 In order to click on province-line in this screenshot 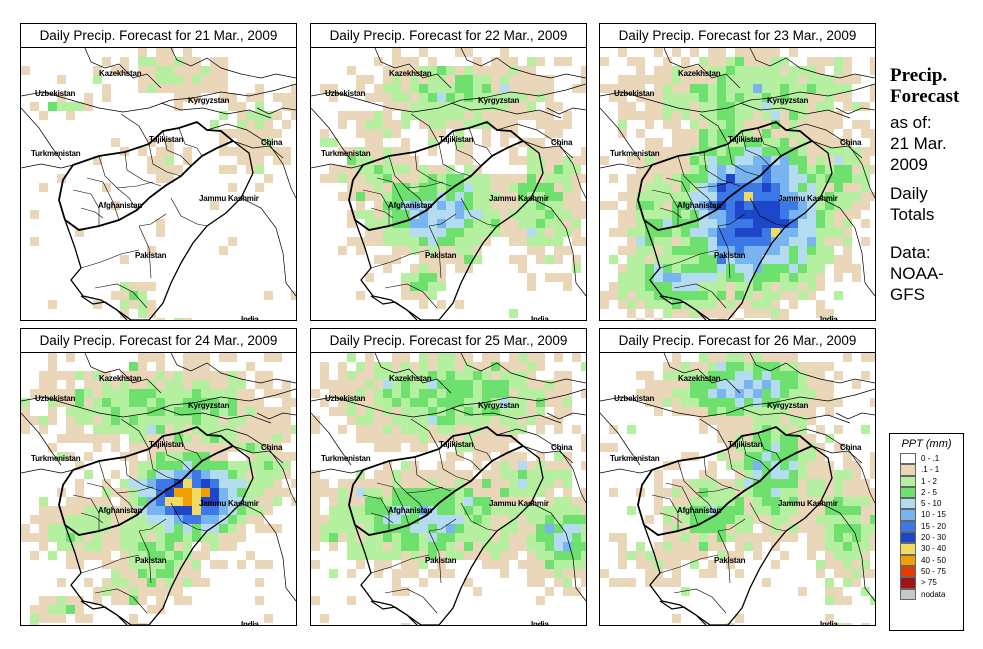, I will do `click(435, 252)`.